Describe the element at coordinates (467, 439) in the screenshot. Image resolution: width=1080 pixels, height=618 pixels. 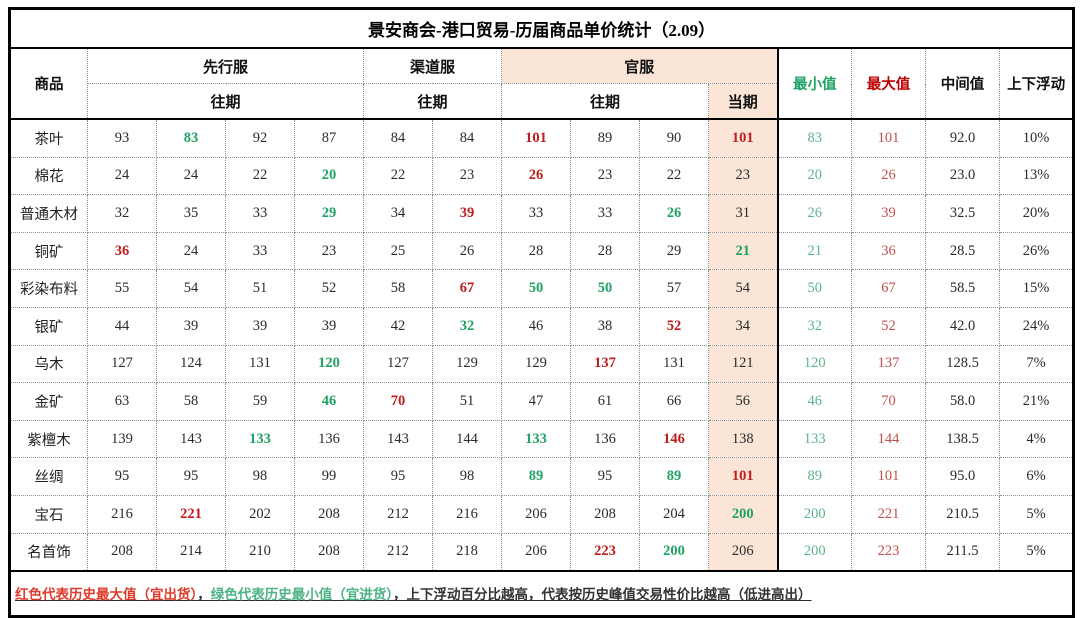
I see `past-price-cell: 144` at that location.